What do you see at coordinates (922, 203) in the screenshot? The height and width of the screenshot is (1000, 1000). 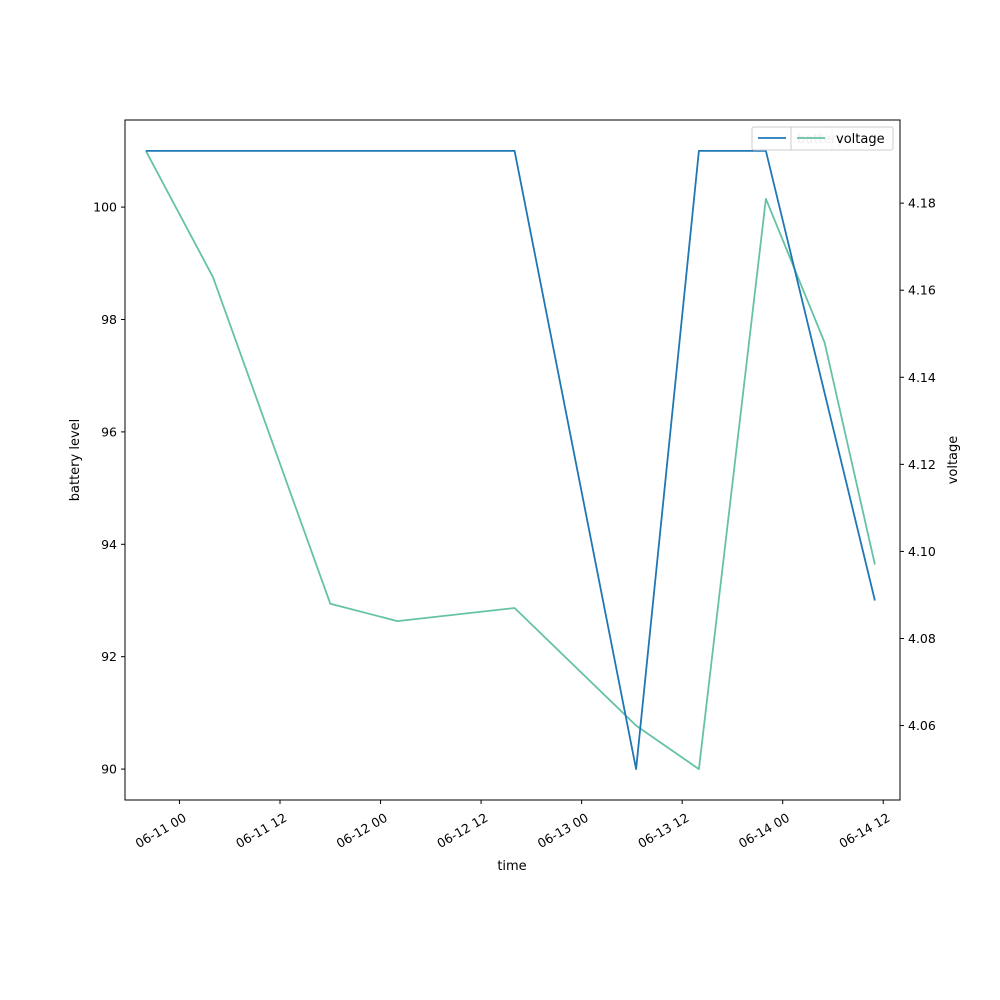 I see `y-right-tick-label: 4.18` at bounding box center [922, 203].